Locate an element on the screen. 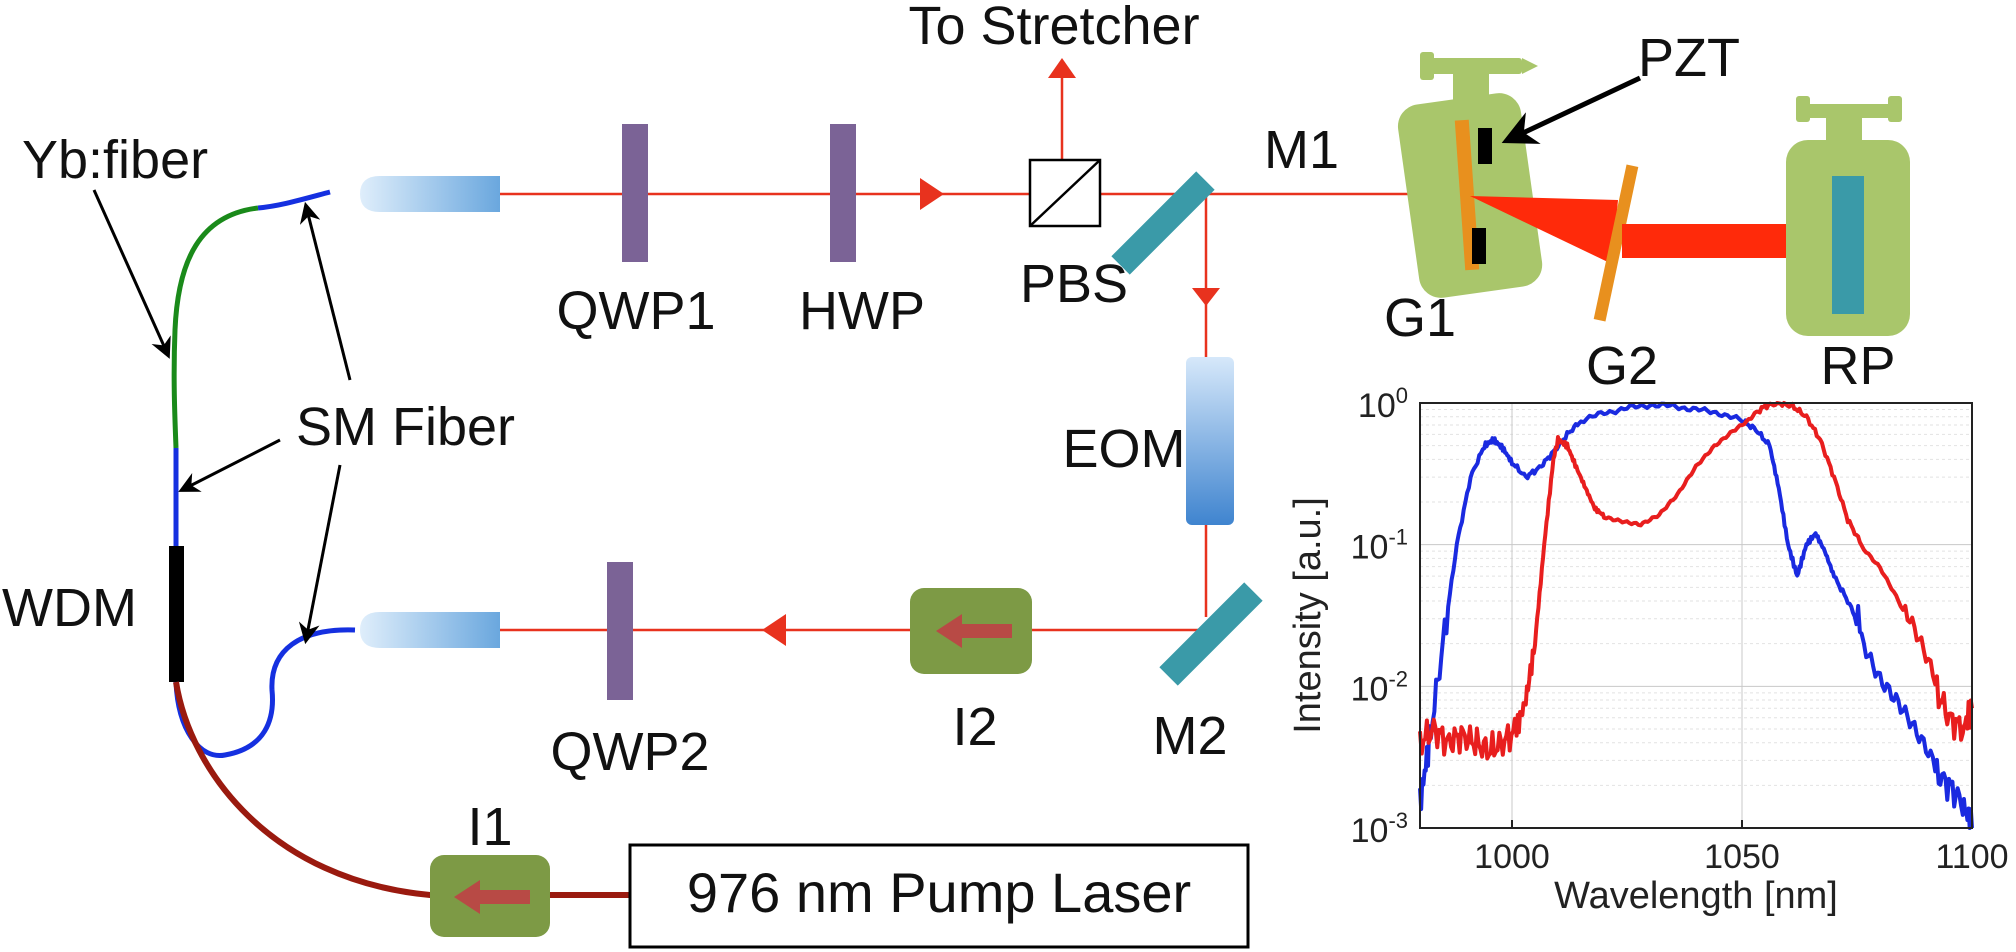 The height and width of the screenshot is (952, 2016). plot-frame is located at coordinates (1696, 615).